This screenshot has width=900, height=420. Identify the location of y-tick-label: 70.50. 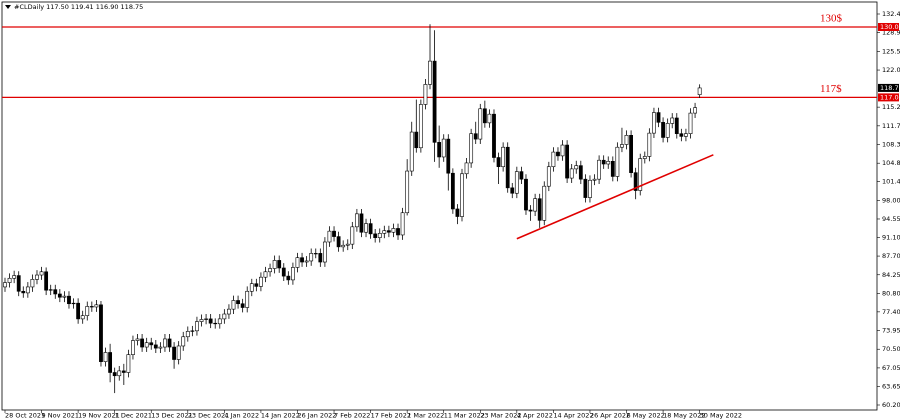
(891, 349).